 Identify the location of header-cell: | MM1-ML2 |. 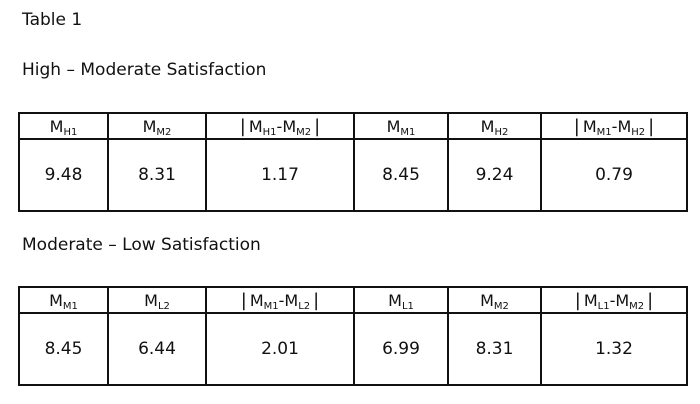
(280, 300).